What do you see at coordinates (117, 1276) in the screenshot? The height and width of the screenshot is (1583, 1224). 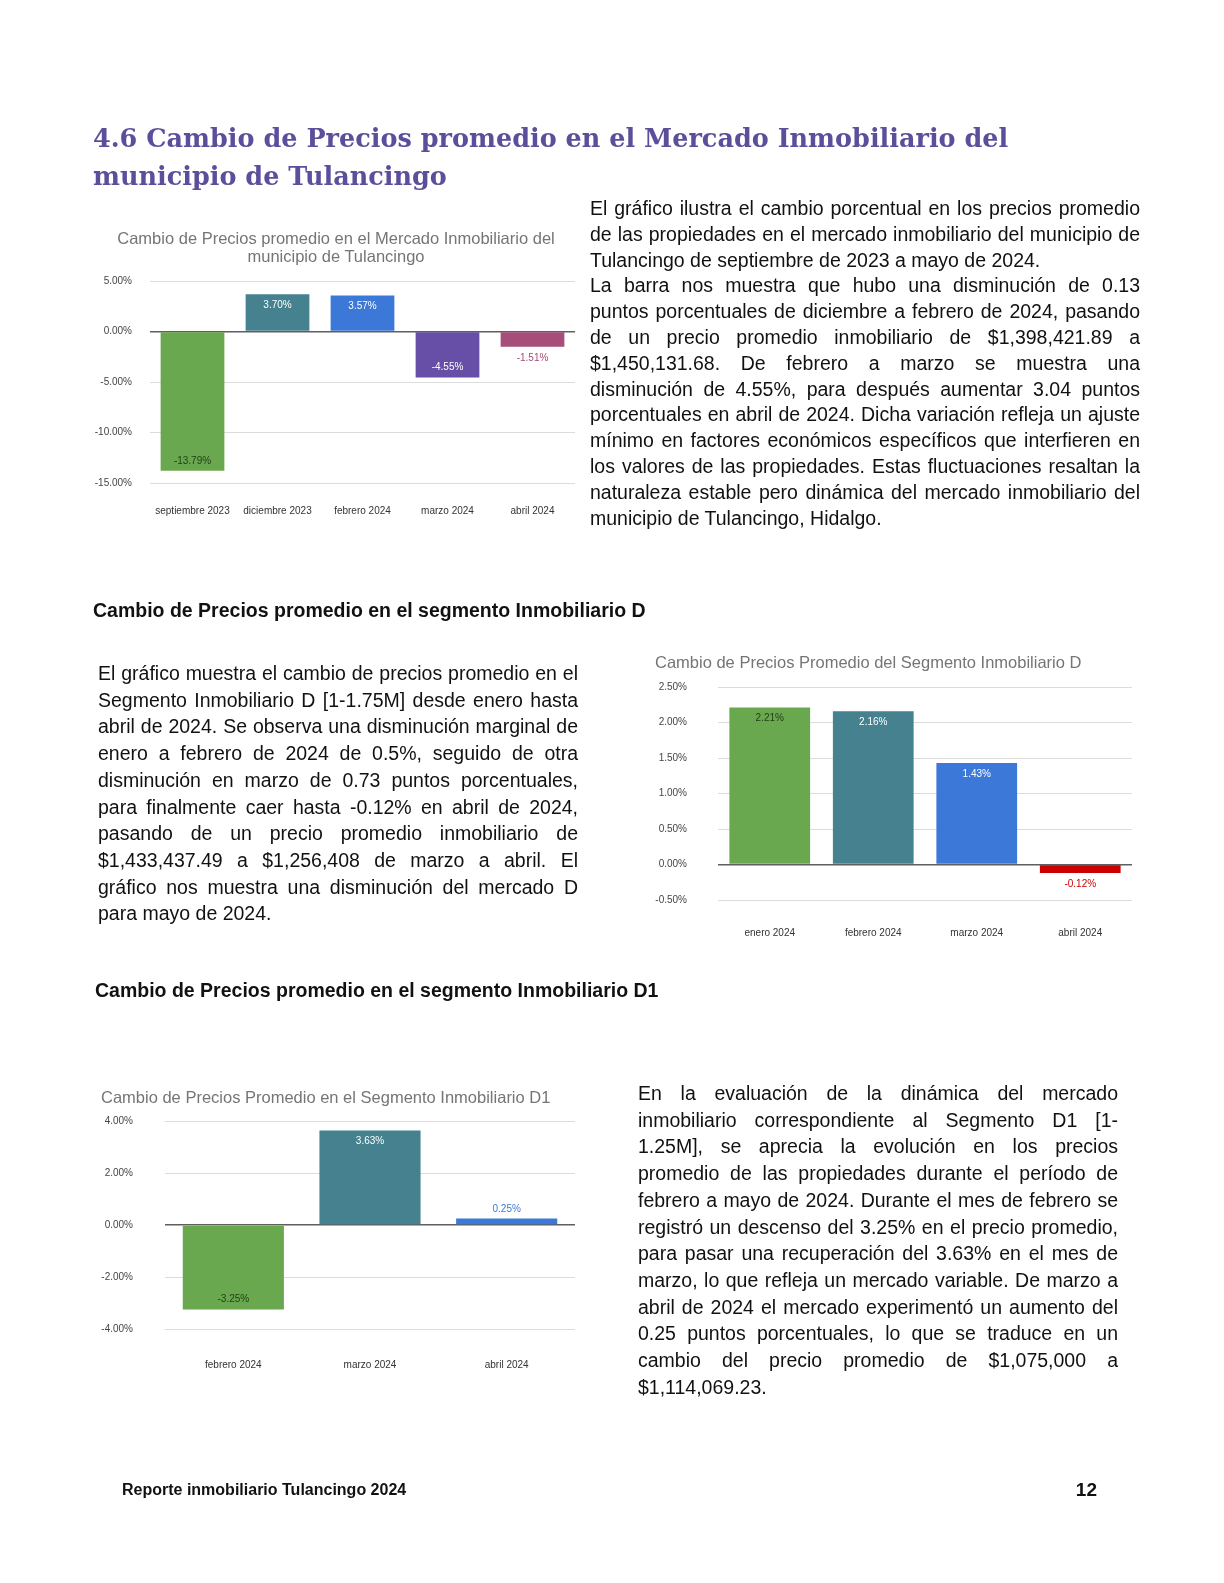 I see `y-tick-label: -2.00%` at bounding box center [117, 1276].